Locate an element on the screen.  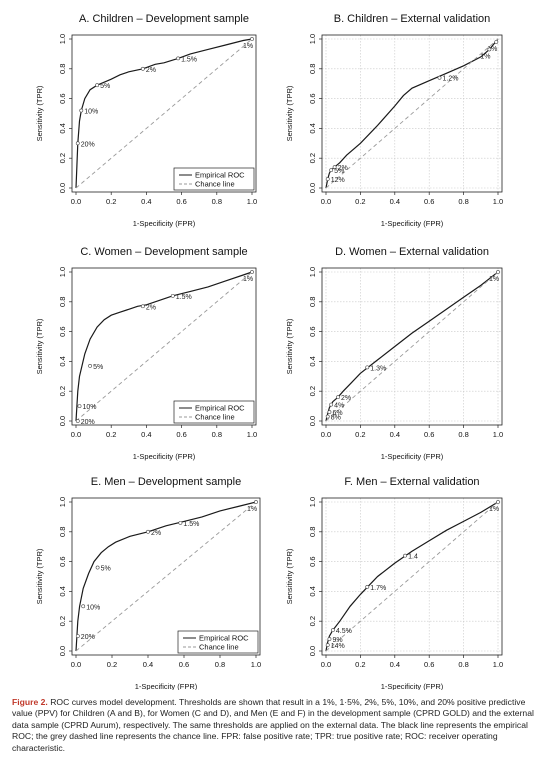
legend-entry: Chance line is located at coordinates (215, 417).